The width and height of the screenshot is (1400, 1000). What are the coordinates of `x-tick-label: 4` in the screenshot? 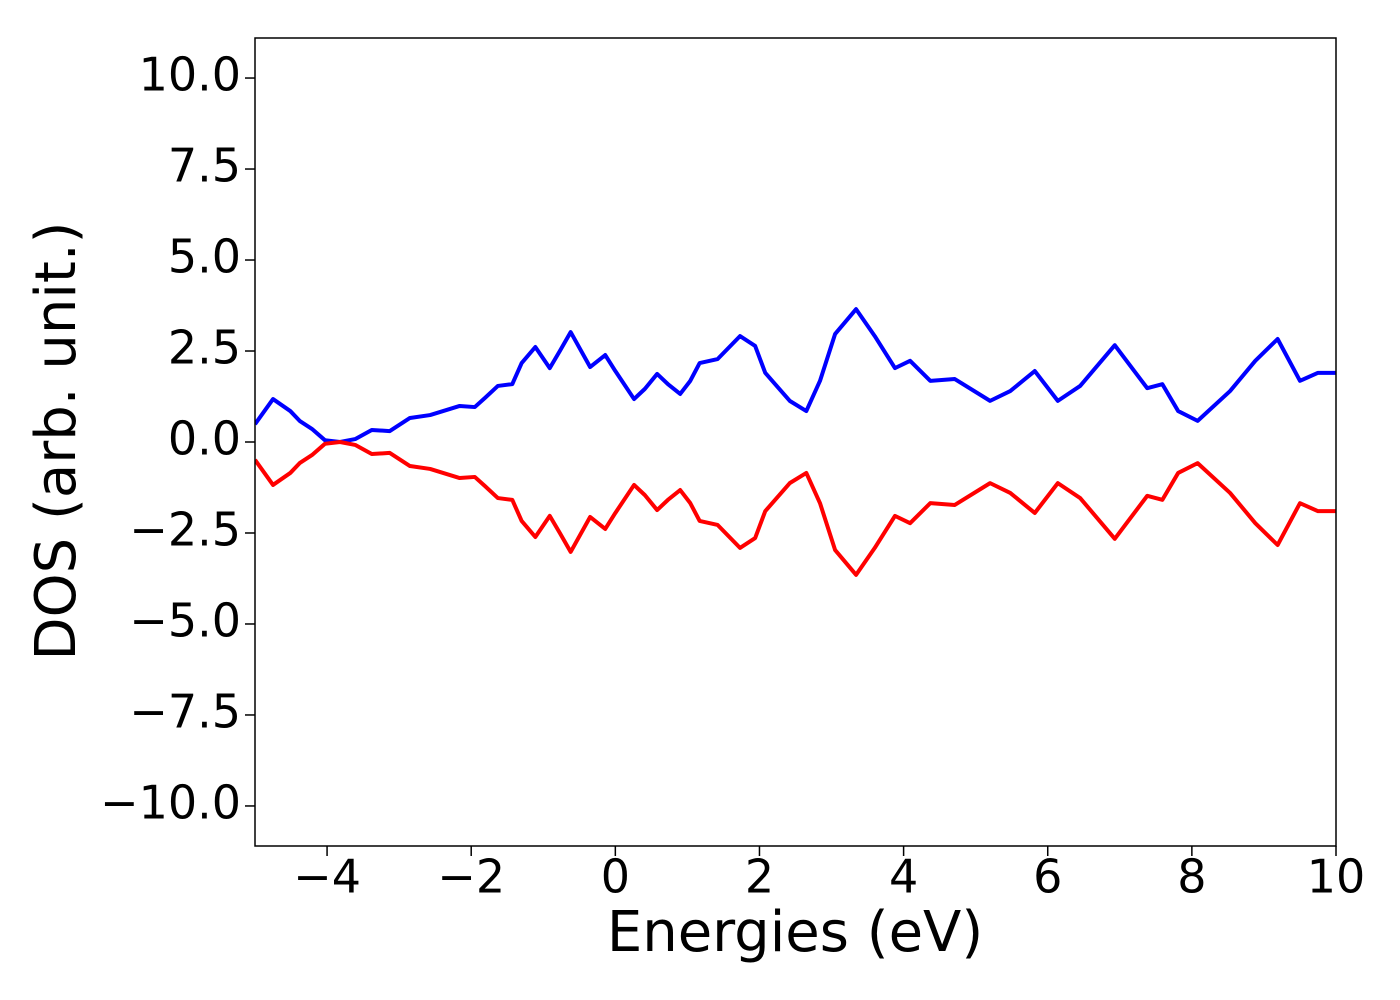 It's located at (903, 877).